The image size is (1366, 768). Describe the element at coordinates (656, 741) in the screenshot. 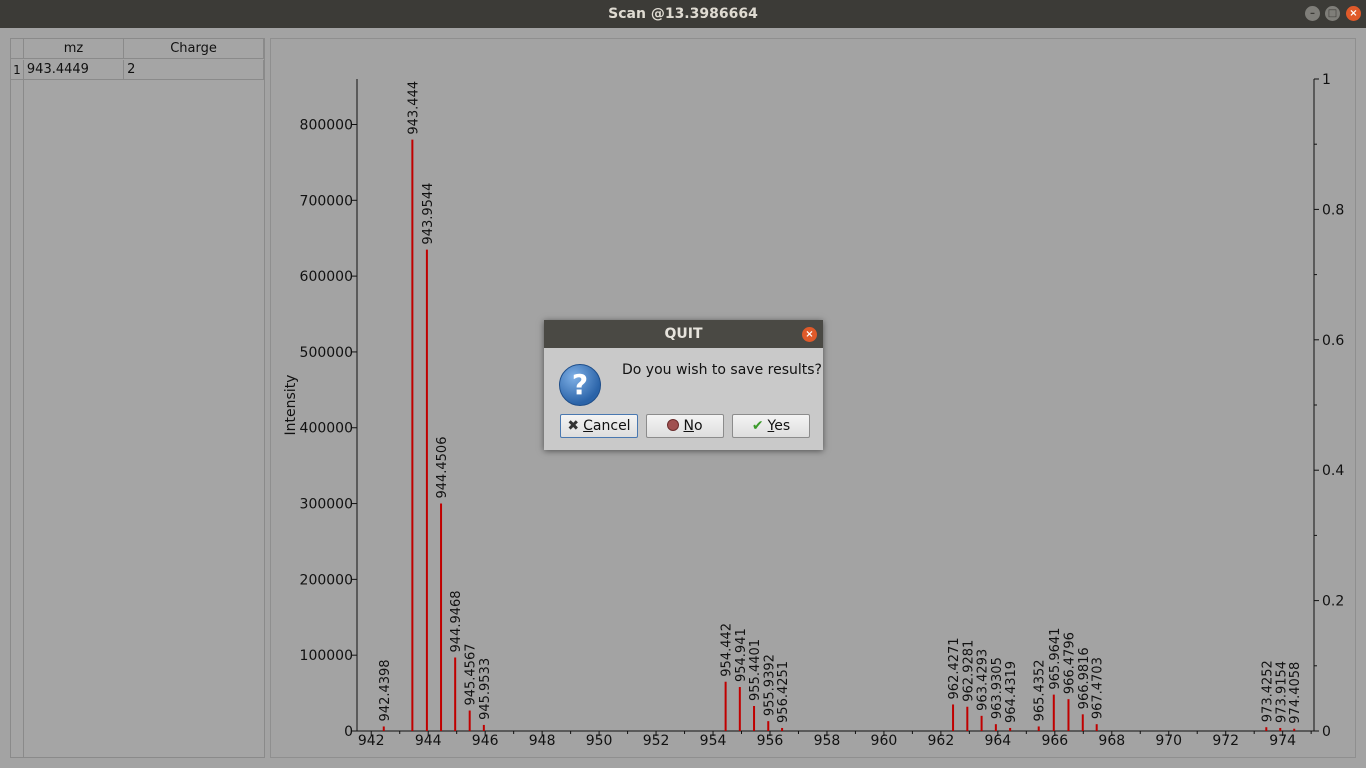

I see `x-tick-label: 952` at that location.